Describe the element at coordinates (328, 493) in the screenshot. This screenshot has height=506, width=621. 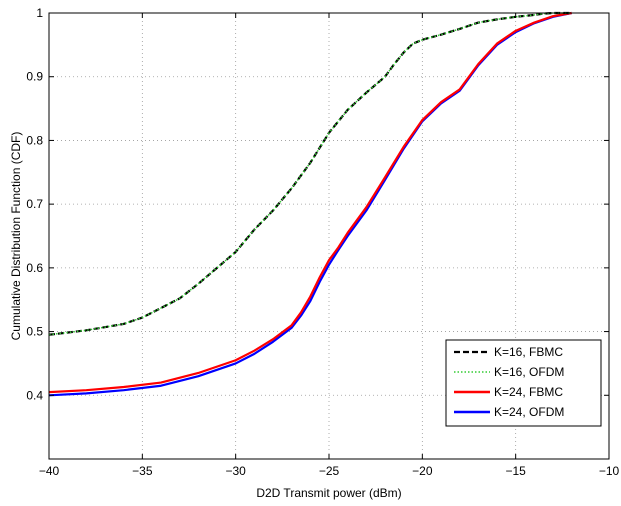
I see `x-axis-label: D2D Transmit power (dBm)` at that location.